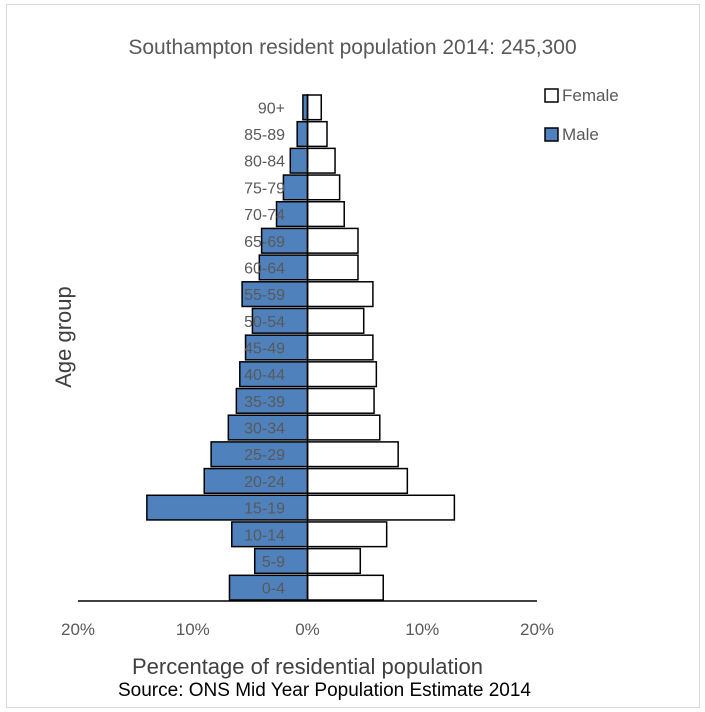 This screenshot has height=712, width=705. Describe the element at coordinates (264, 295) in the screenshot. I see `y-tick-label: 55-59` at that location.